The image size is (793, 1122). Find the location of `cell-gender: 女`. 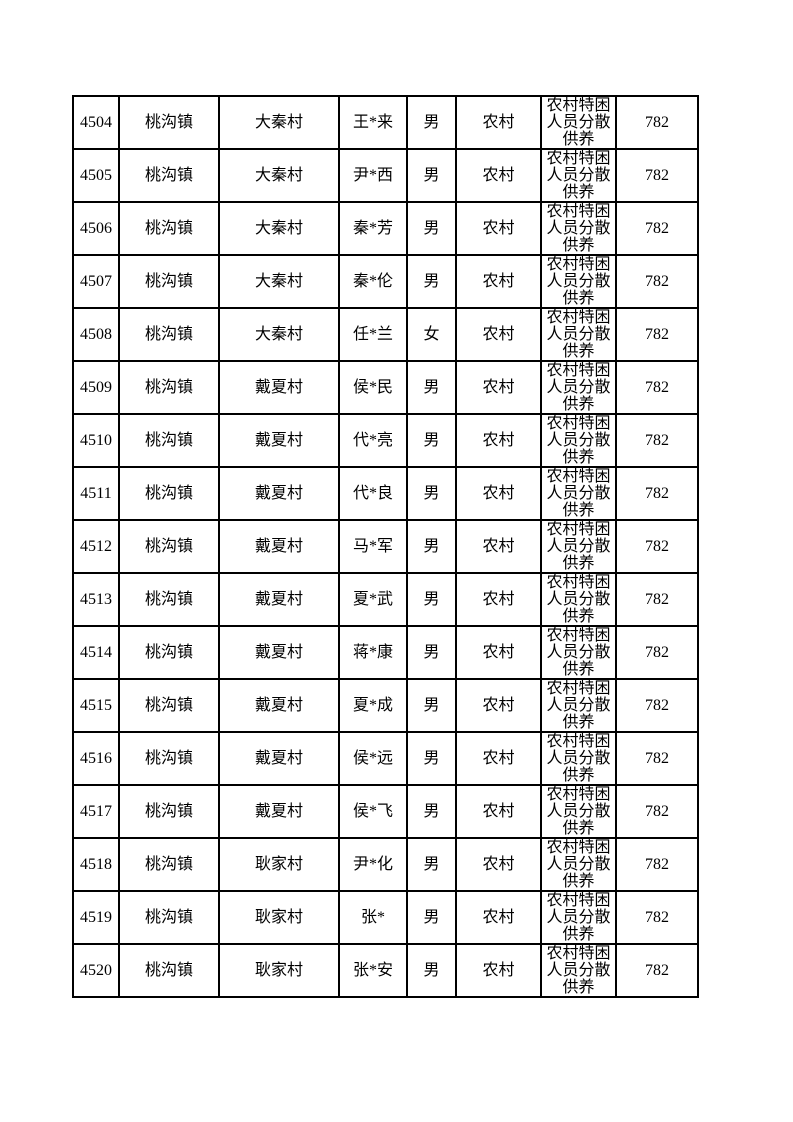

cell-gender: 女 is located at coordinates (431, 334).